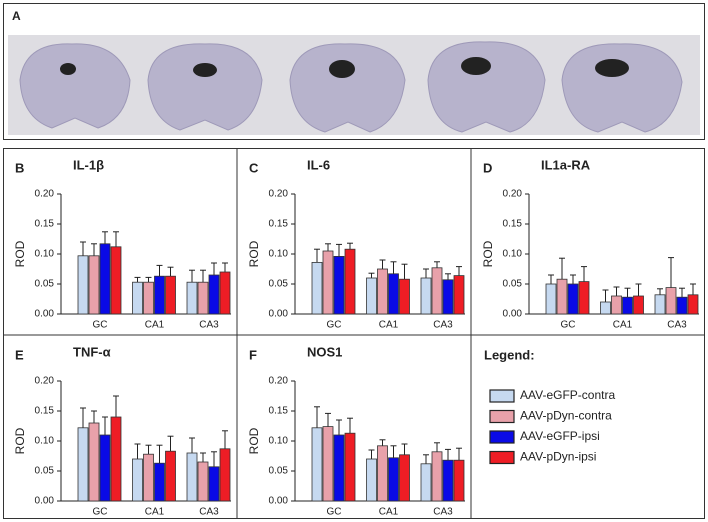  I want to click on panel-label: B, so click(19, 167).